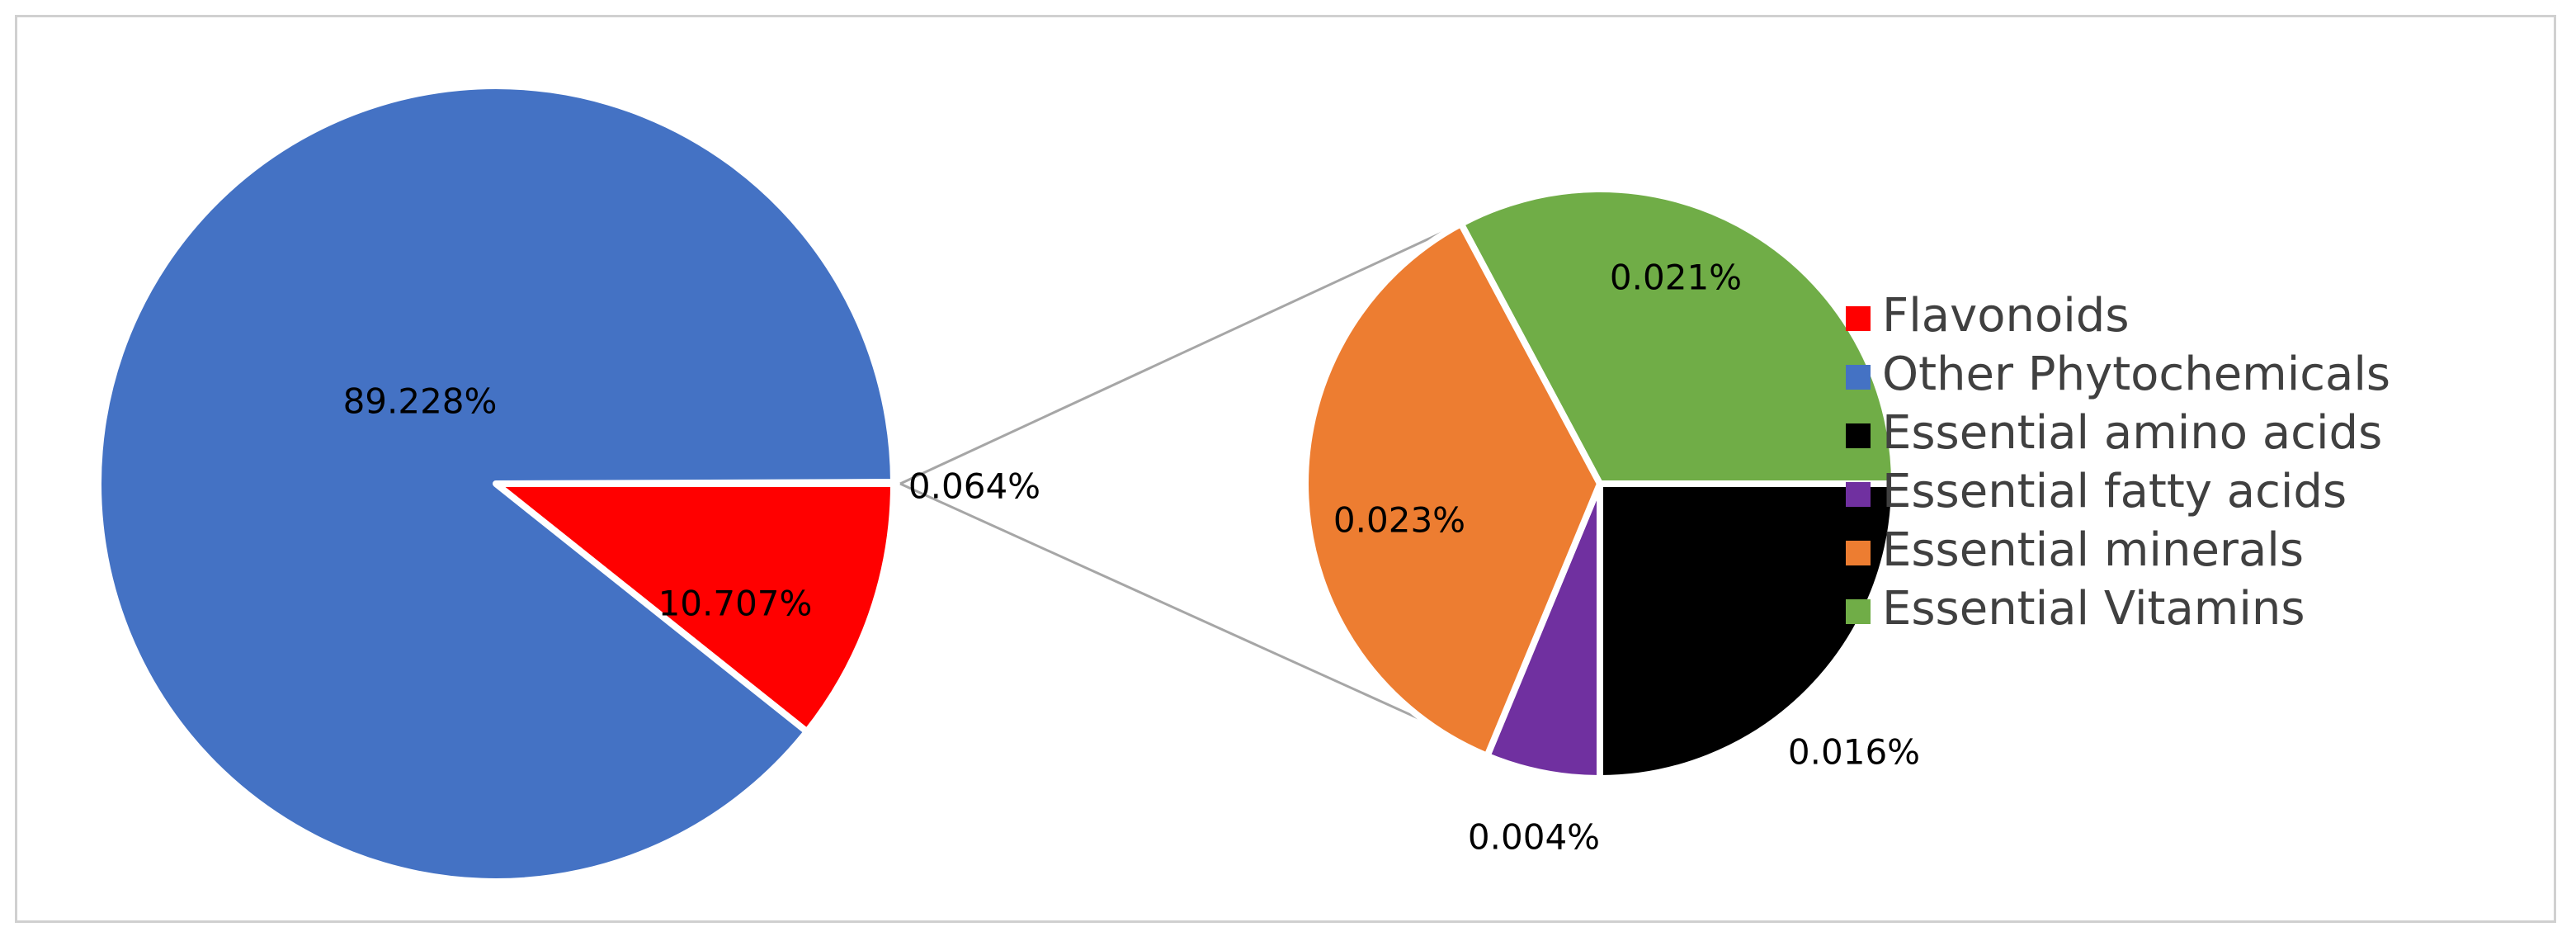  Describe the element at coordinates (1677, 336) in the screenshot. I see `secondary-slice-essential-vitamins` at that location.